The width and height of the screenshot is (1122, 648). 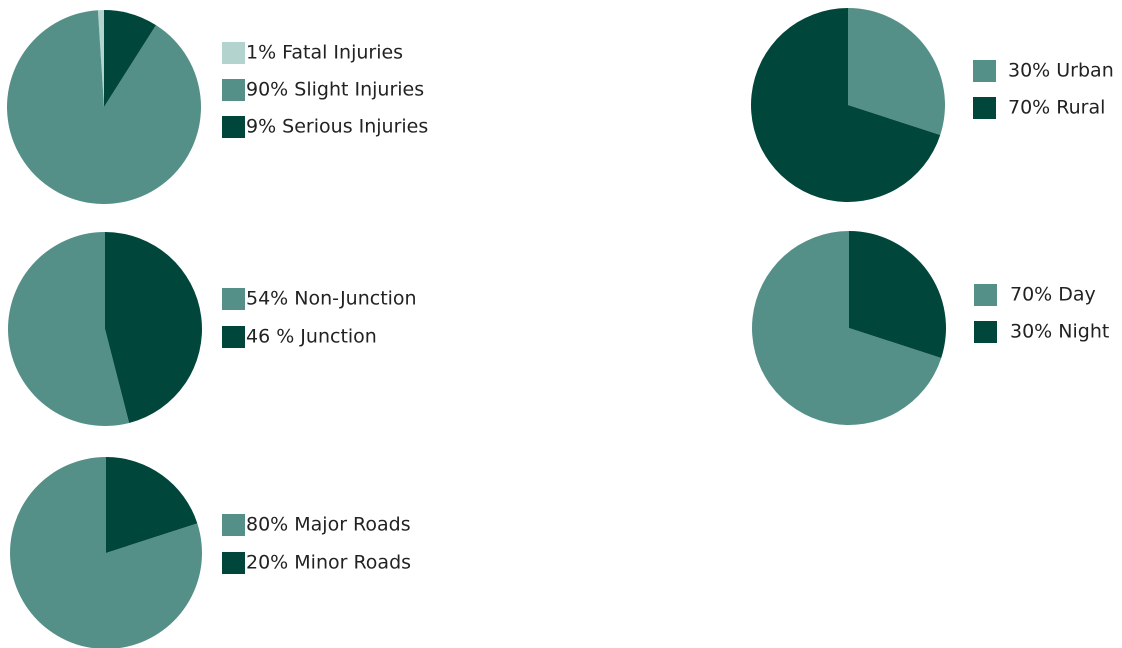 What do you see at coordinates (335, 90) in the screenshot?
I see `legend-label: 90% Slight Injuries` at bounding box center [335, 90].